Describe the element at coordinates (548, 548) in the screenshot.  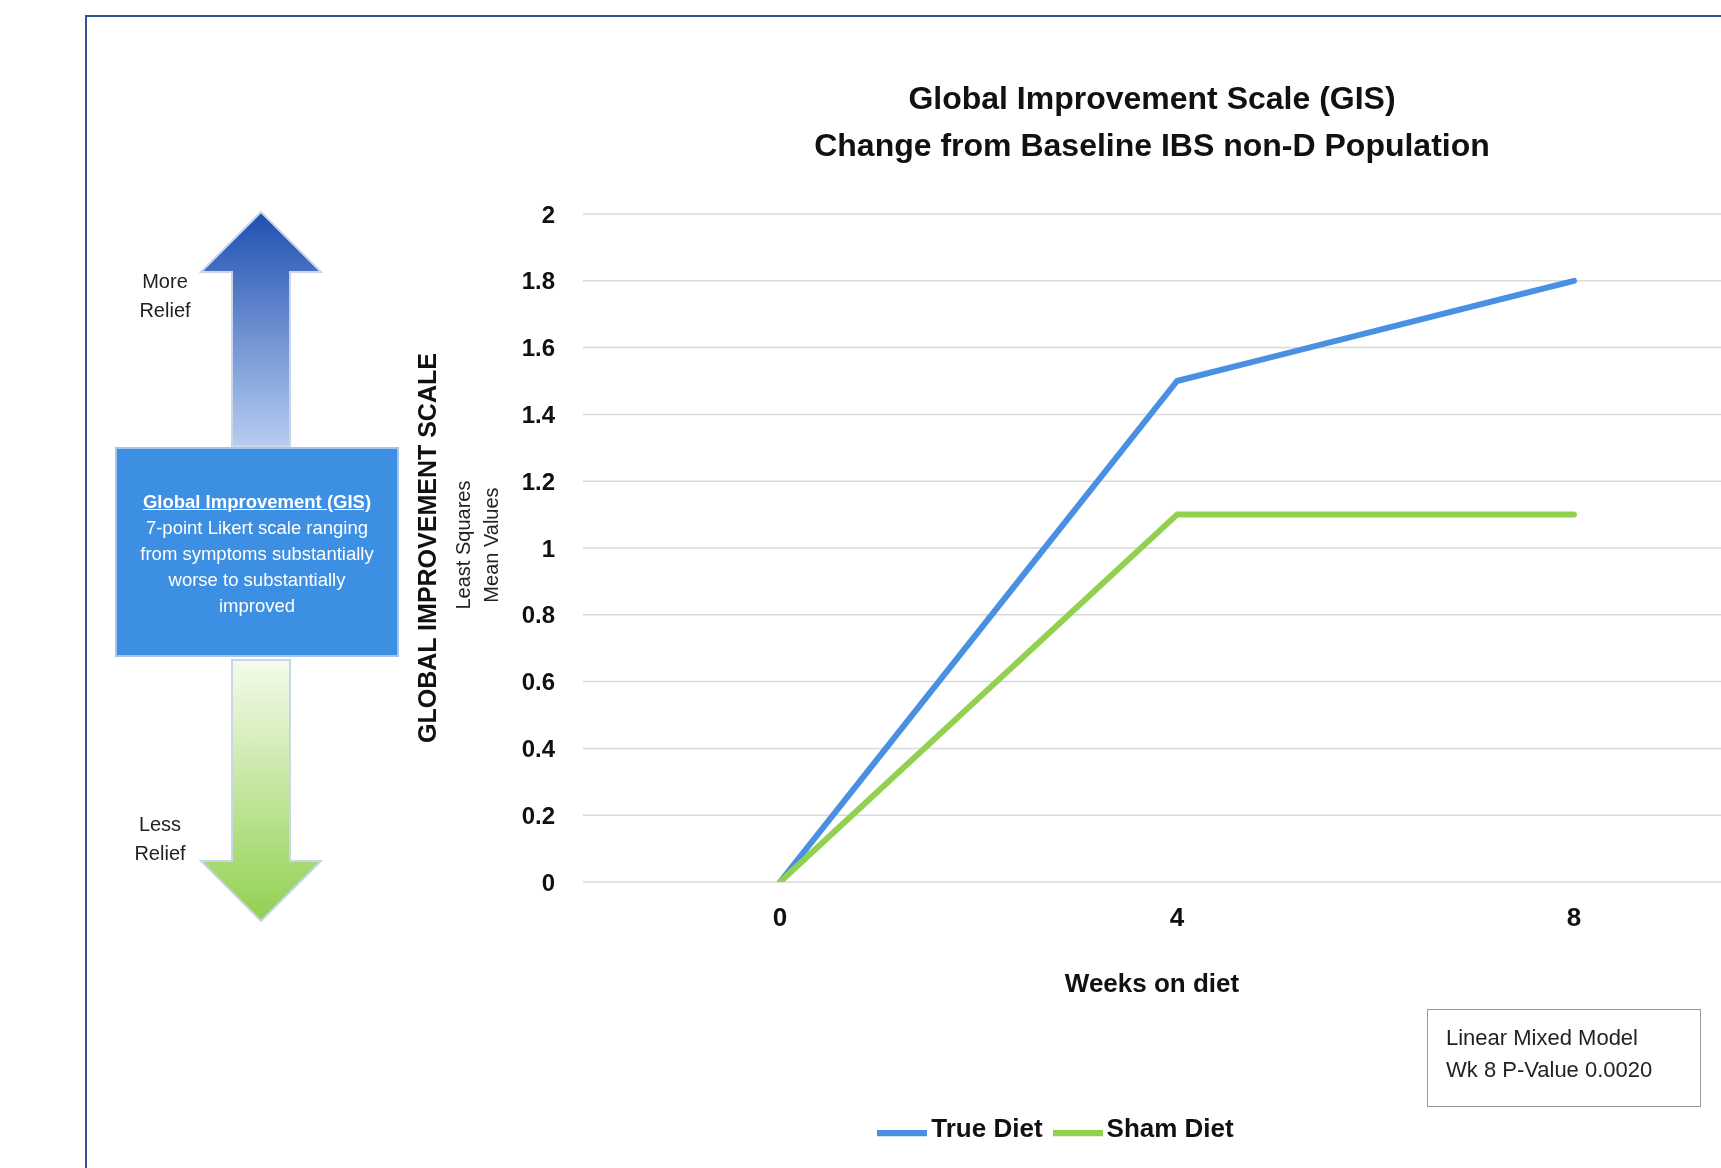
I see `y-tick-label: 1` at that location.